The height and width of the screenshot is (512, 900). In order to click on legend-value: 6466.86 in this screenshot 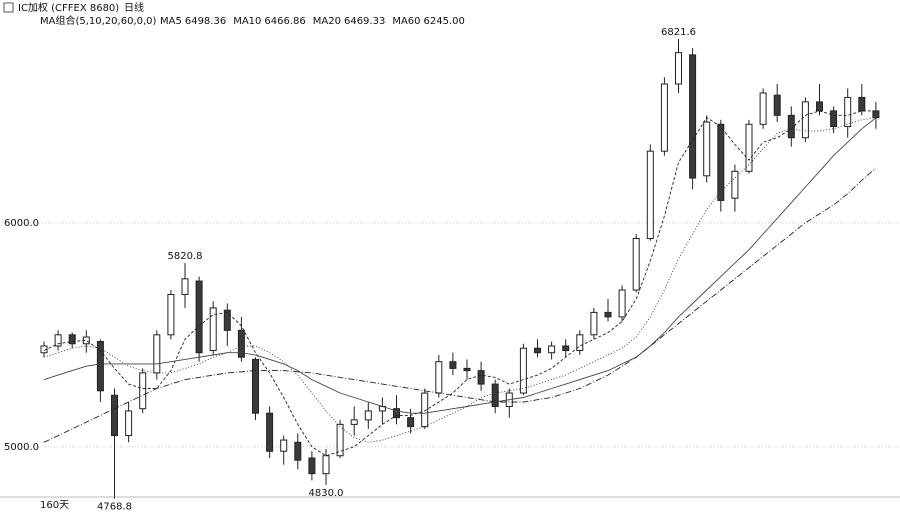, I will do `click(284, 21)`.